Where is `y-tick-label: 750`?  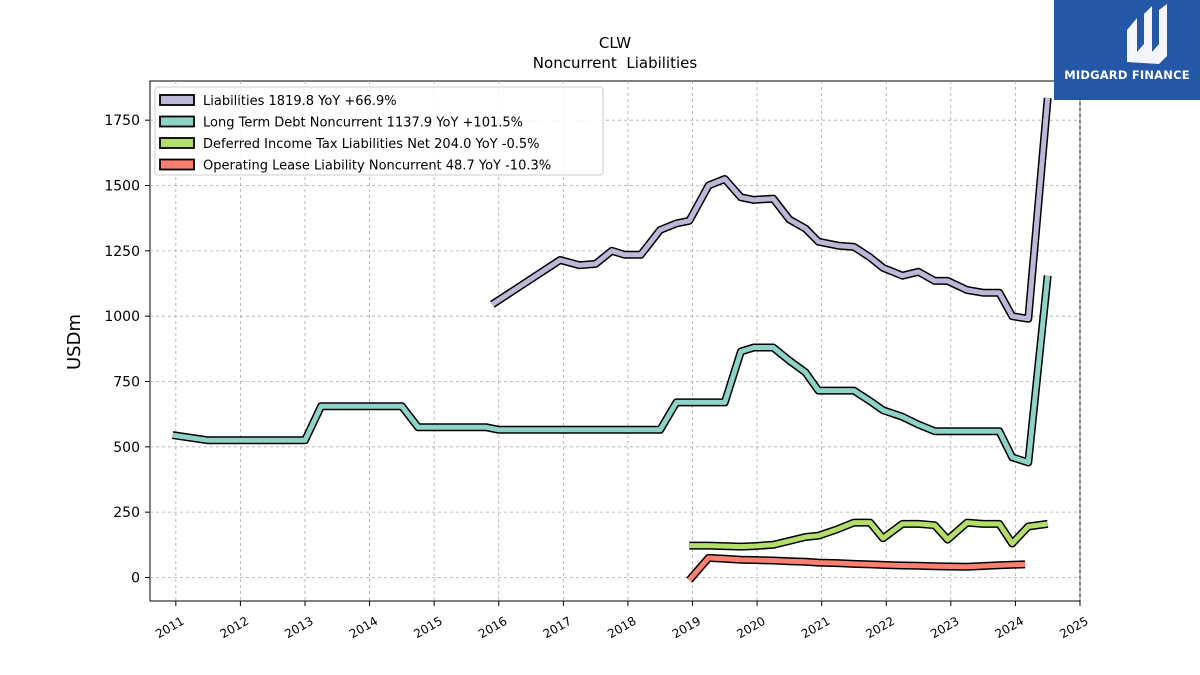 y-tick-label: 750 is located at coordinates (126, 383).